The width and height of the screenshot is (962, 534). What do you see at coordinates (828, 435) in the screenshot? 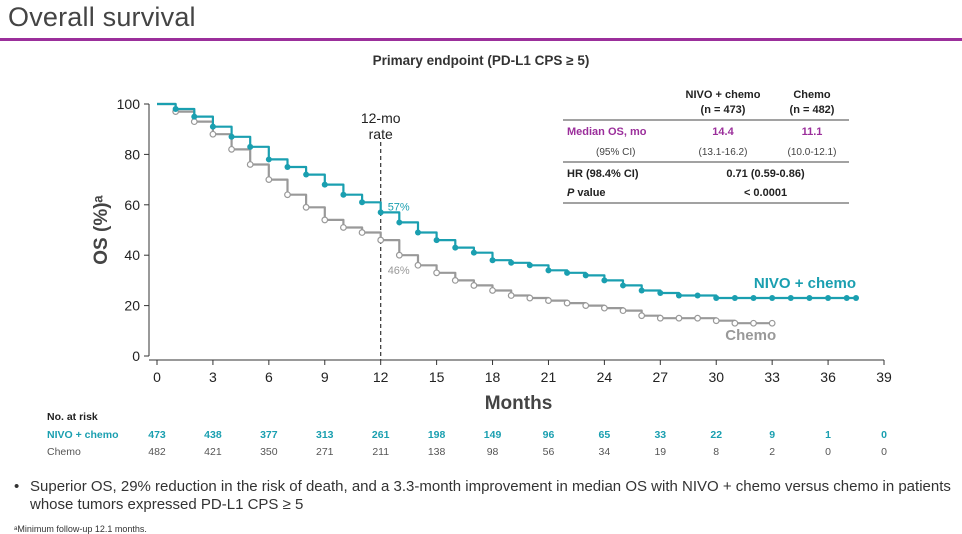
I see `risk-cell: 1` at bounding box center [828, 435].